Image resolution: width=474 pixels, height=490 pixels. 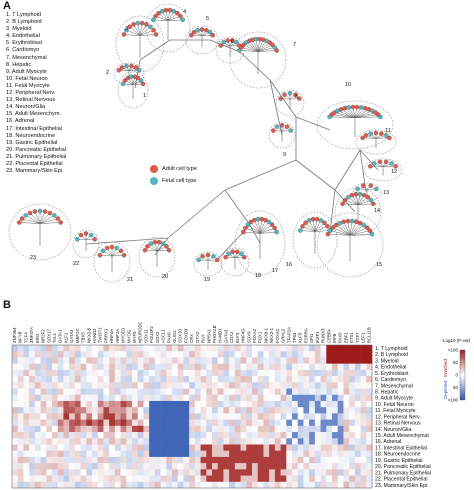 What do you see at coordinates (105, 335) in the screenshot?
I see `gene-label: PRRX1` at bounding box center [105, 335].